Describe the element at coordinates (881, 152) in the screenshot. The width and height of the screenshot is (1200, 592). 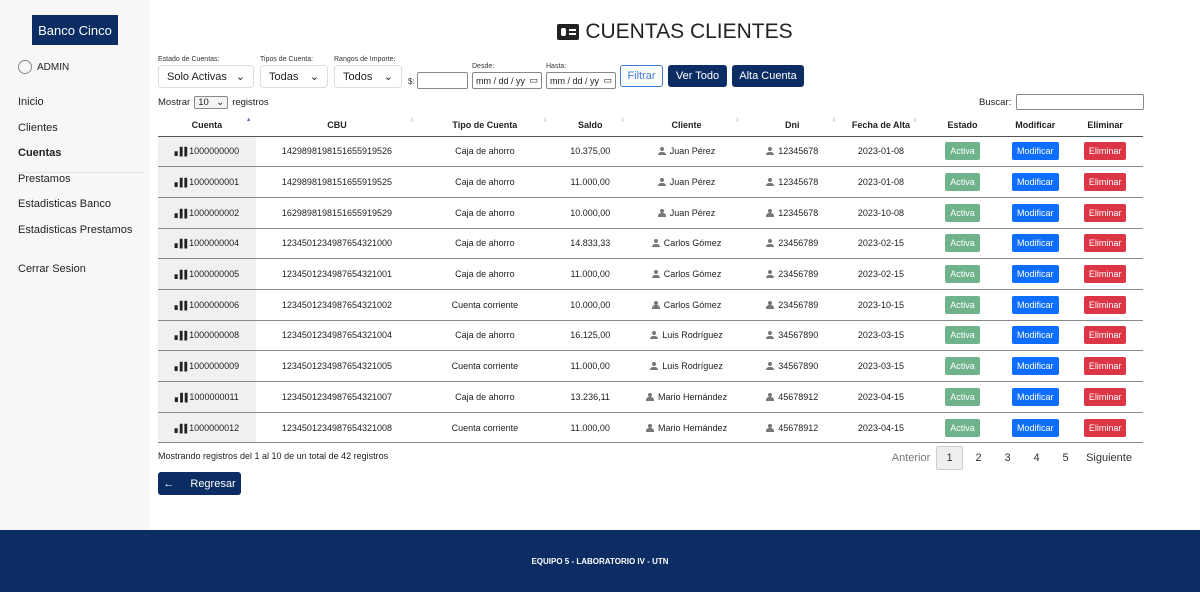
I see `cell-fecha: 2023-01-08` at that location.